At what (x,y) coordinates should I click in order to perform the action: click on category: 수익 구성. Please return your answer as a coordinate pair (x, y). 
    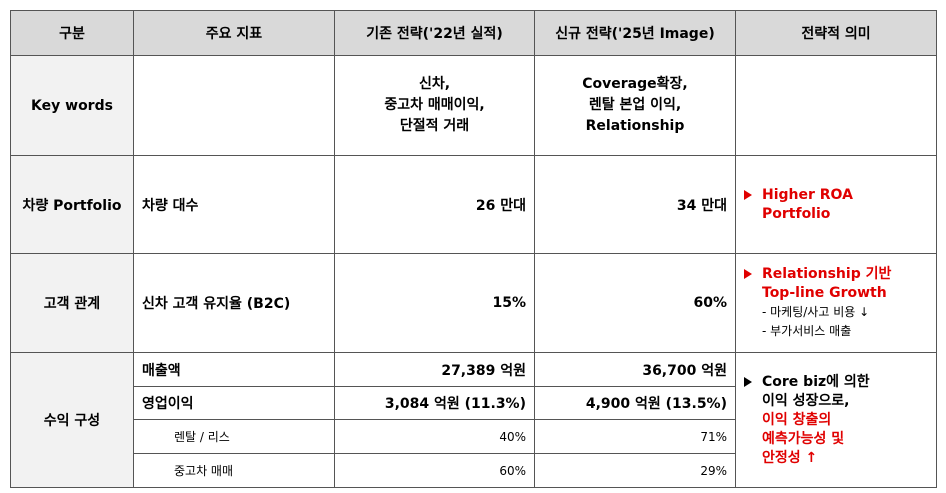
    Looking at the image, I should click on (72, 420).